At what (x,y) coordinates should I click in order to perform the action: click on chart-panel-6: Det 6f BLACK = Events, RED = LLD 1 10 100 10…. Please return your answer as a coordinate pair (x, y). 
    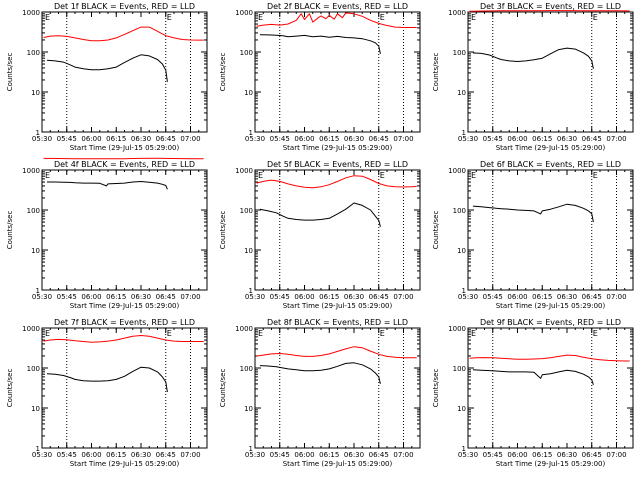
    Looking at the image, I should click on (533, 235).